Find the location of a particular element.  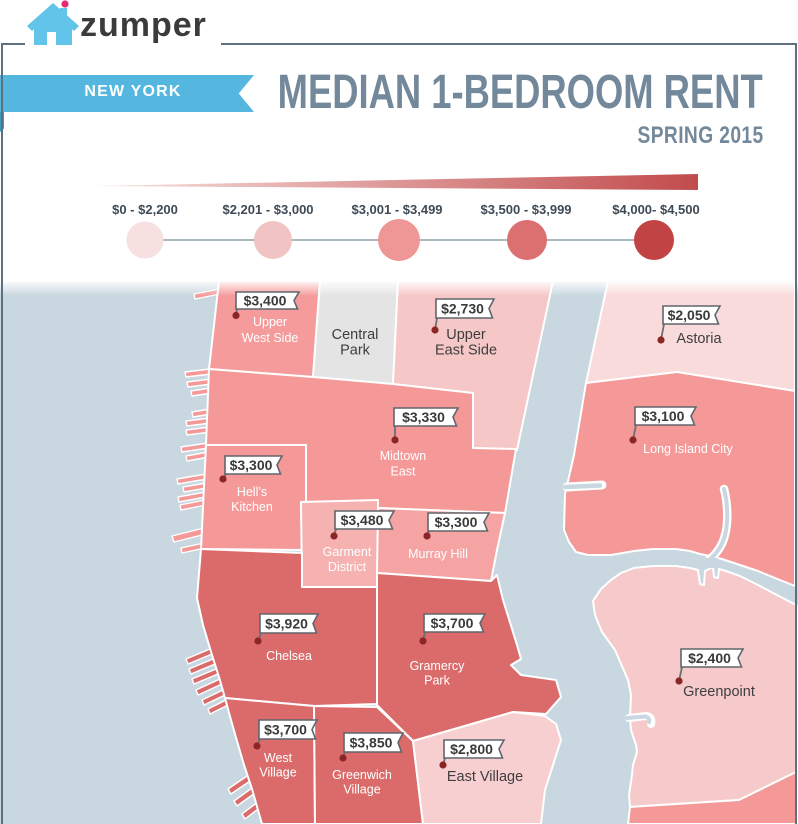

svg-text: Astoria is located at coordinates (699, 339).